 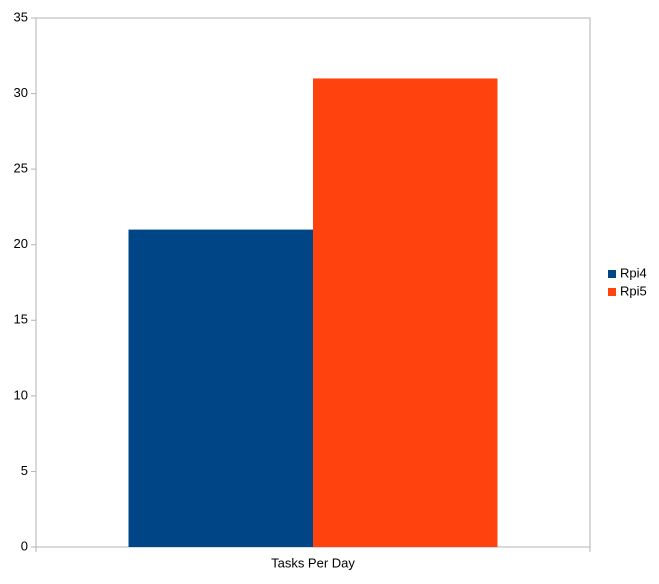 I want to click on y-tick-label: 0, so click(x=24, y=545).